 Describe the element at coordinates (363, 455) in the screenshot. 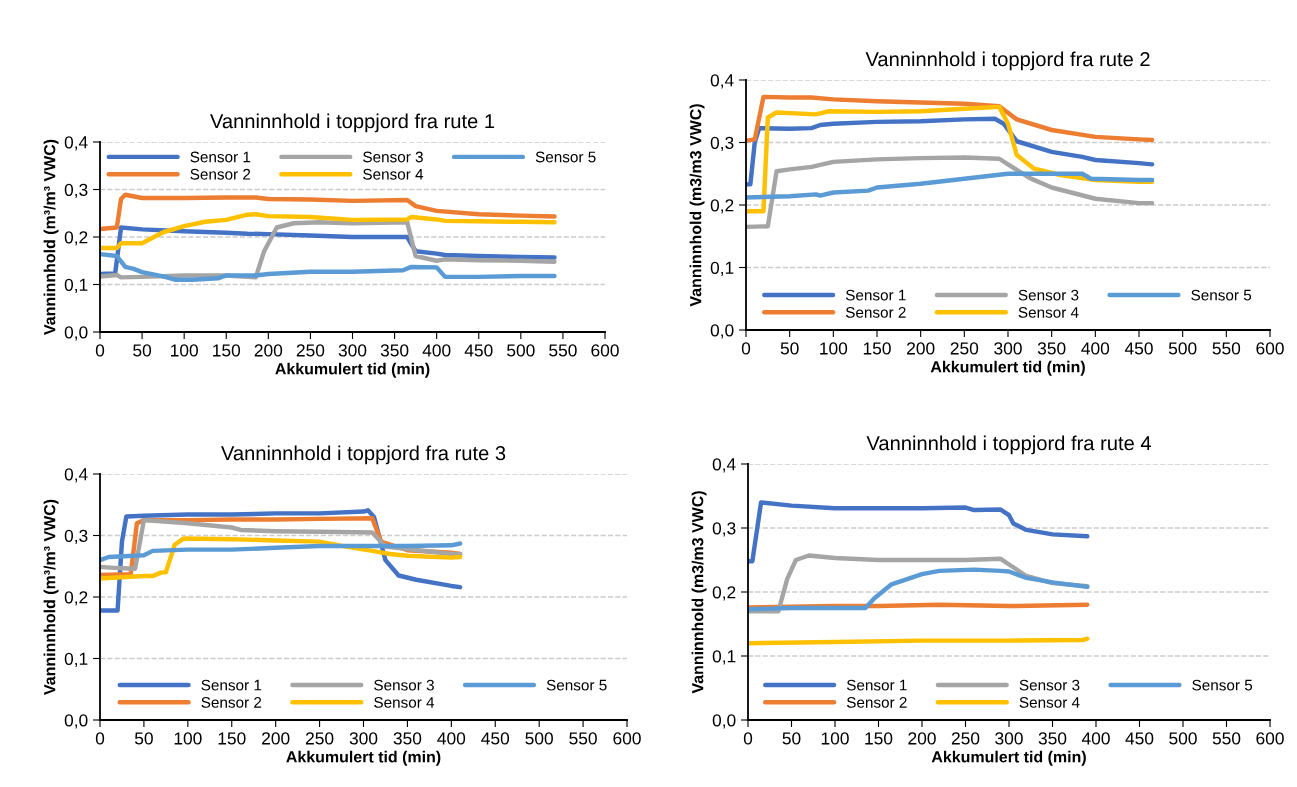

I see `chart-title: Vanninnhold i toppjord fra rute 3` at that location.